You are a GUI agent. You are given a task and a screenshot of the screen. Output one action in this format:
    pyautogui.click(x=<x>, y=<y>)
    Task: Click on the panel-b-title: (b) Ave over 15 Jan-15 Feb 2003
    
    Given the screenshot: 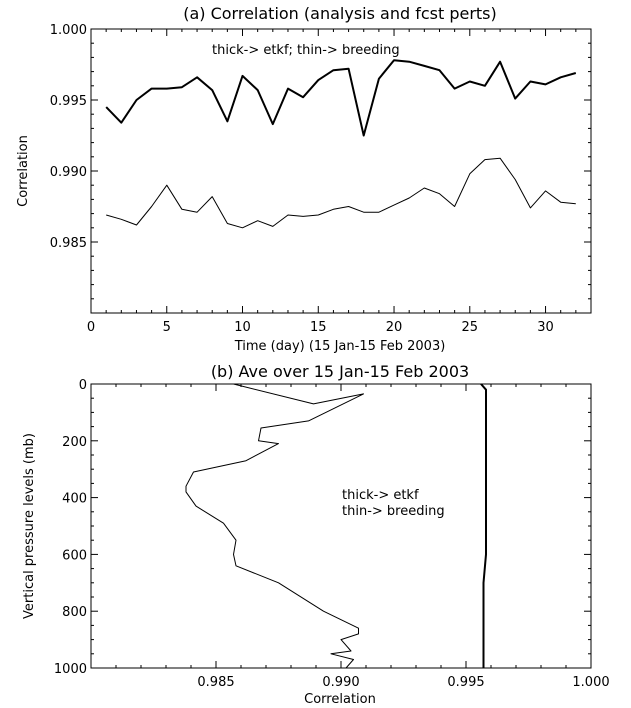 What is the action you would take?
    pyautogui.click(x=340, y=371)
    